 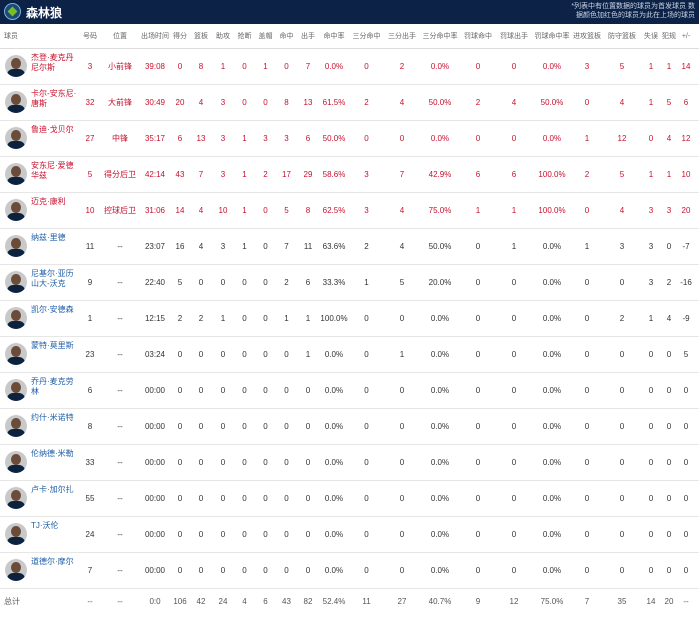 I want to click on stat-position: 小前锋, so click(x=120, y=66).